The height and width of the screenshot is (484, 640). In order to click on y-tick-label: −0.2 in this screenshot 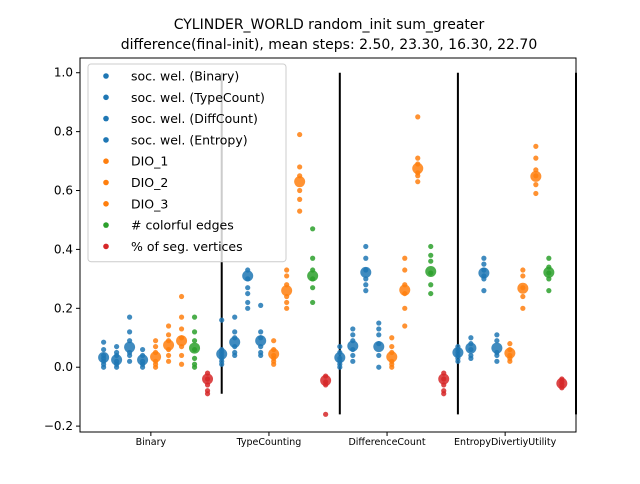, I will do `click(58, 426)`.